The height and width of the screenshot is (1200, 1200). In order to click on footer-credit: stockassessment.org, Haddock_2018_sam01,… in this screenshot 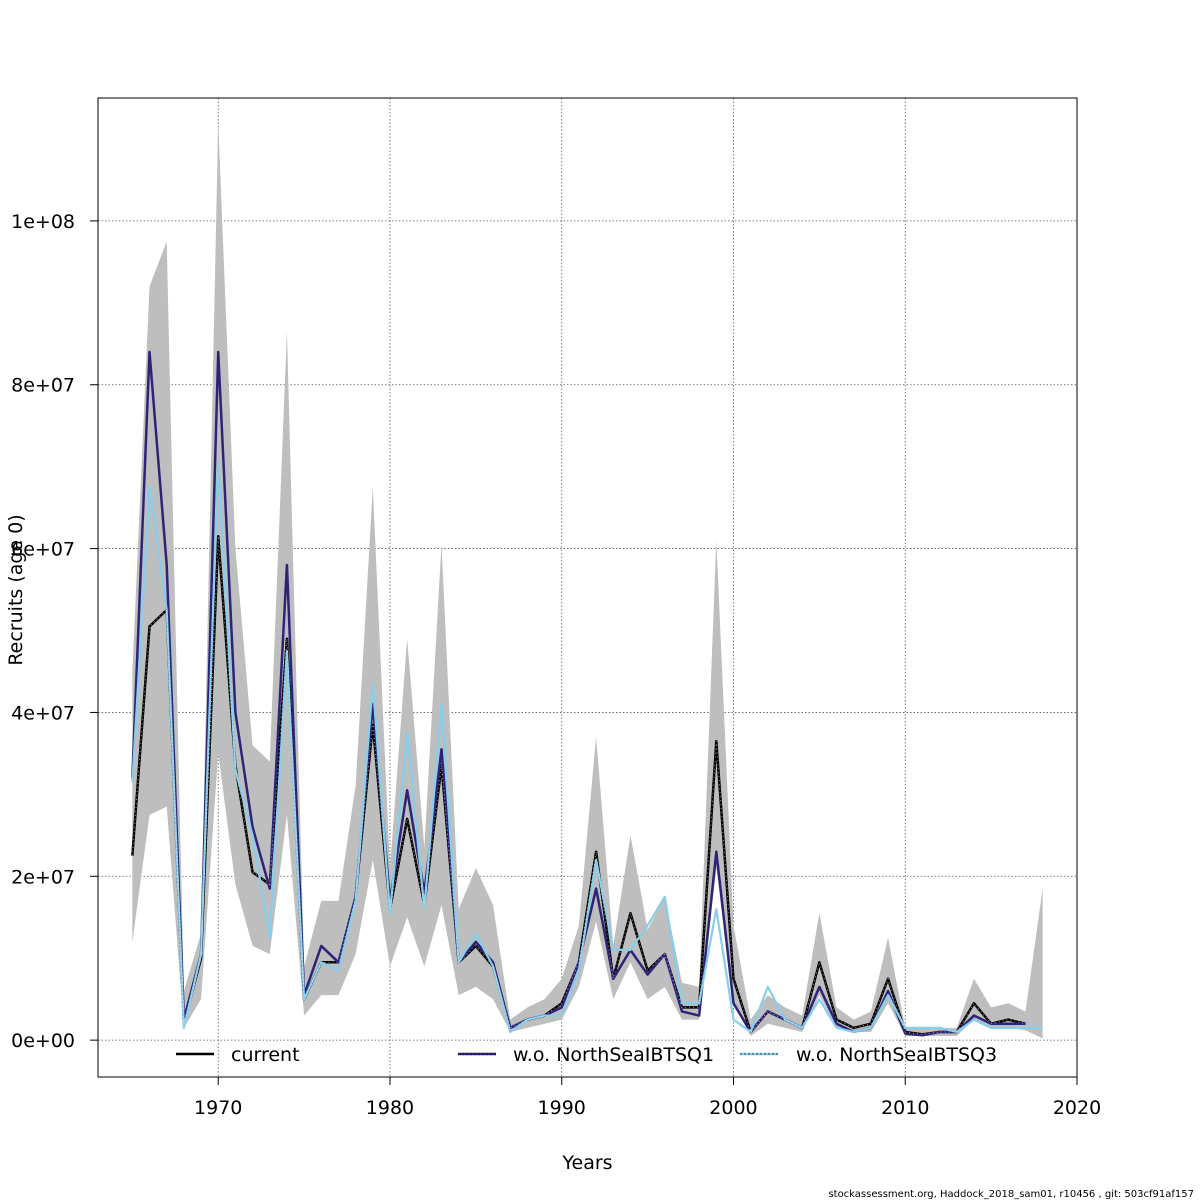, I will do `click(1011, 1194)`.